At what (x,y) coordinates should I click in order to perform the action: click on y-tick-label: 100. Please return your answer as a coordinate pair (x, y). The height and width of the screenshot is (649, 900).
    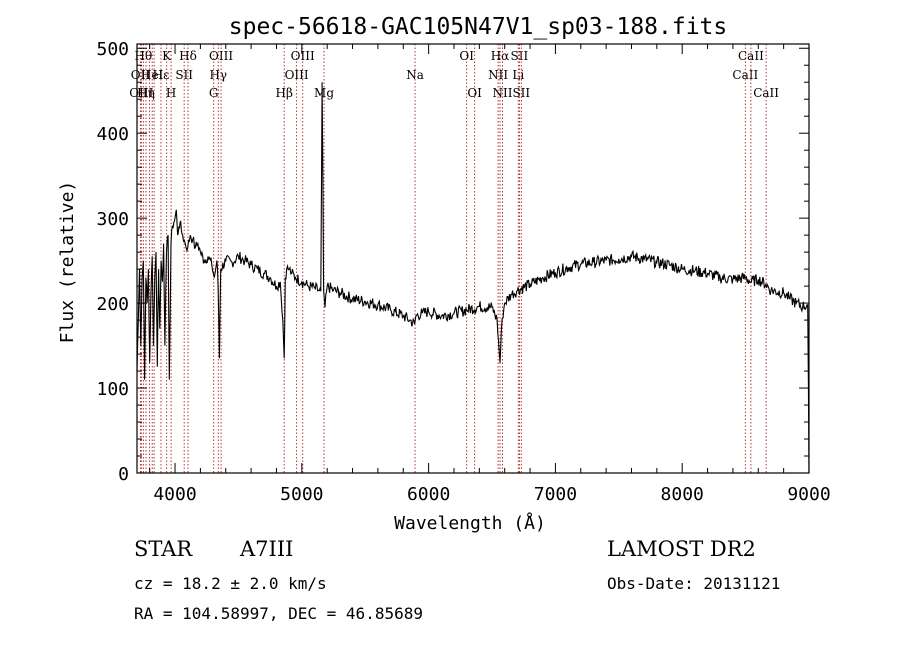
    Looking at the image, I should click on (112, 389).